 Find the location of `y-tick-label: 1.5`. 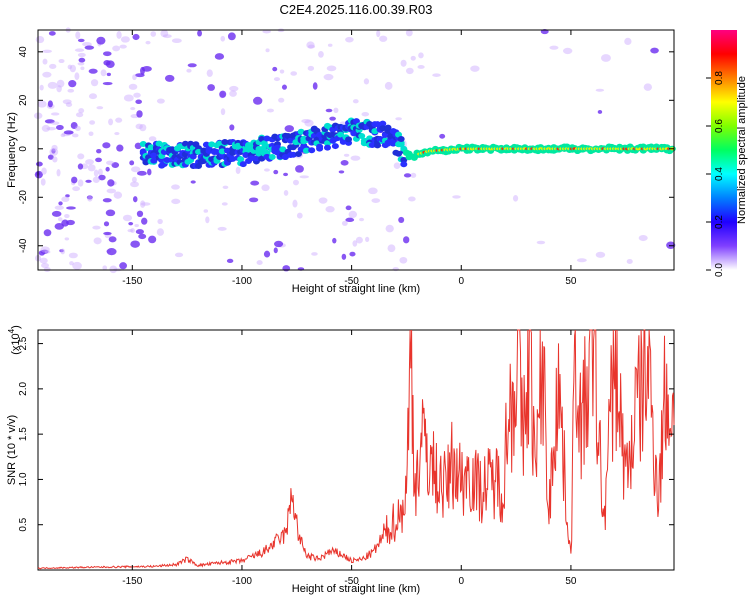

y-tick-label: 1.5 is located at coordinates (23, 434).